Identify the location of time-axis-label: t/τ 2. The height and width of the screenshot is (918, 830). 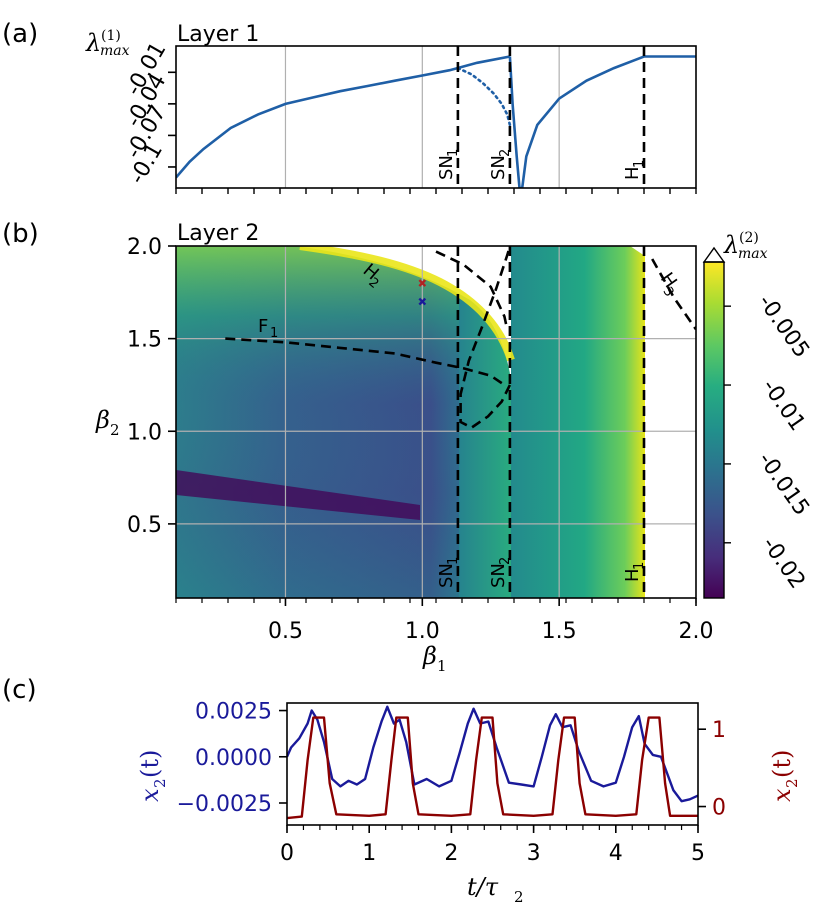
(495, 889).